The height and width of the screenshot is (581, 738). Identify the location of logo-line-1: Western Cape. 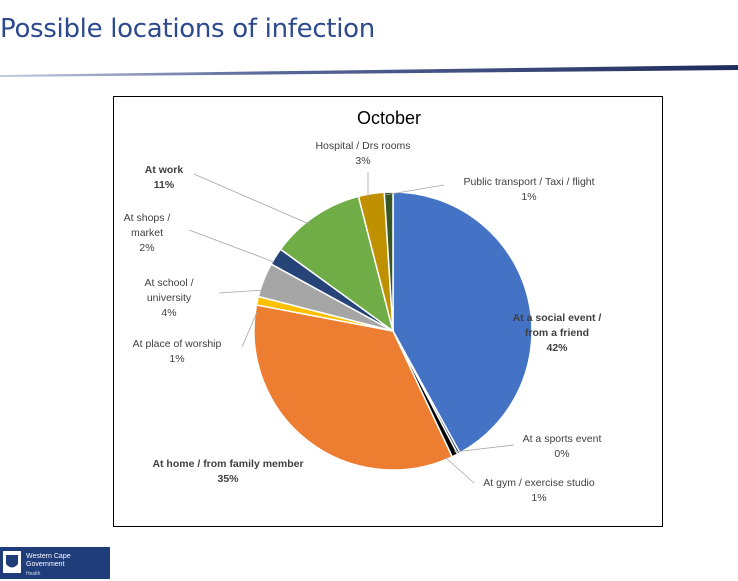
(48, 556).